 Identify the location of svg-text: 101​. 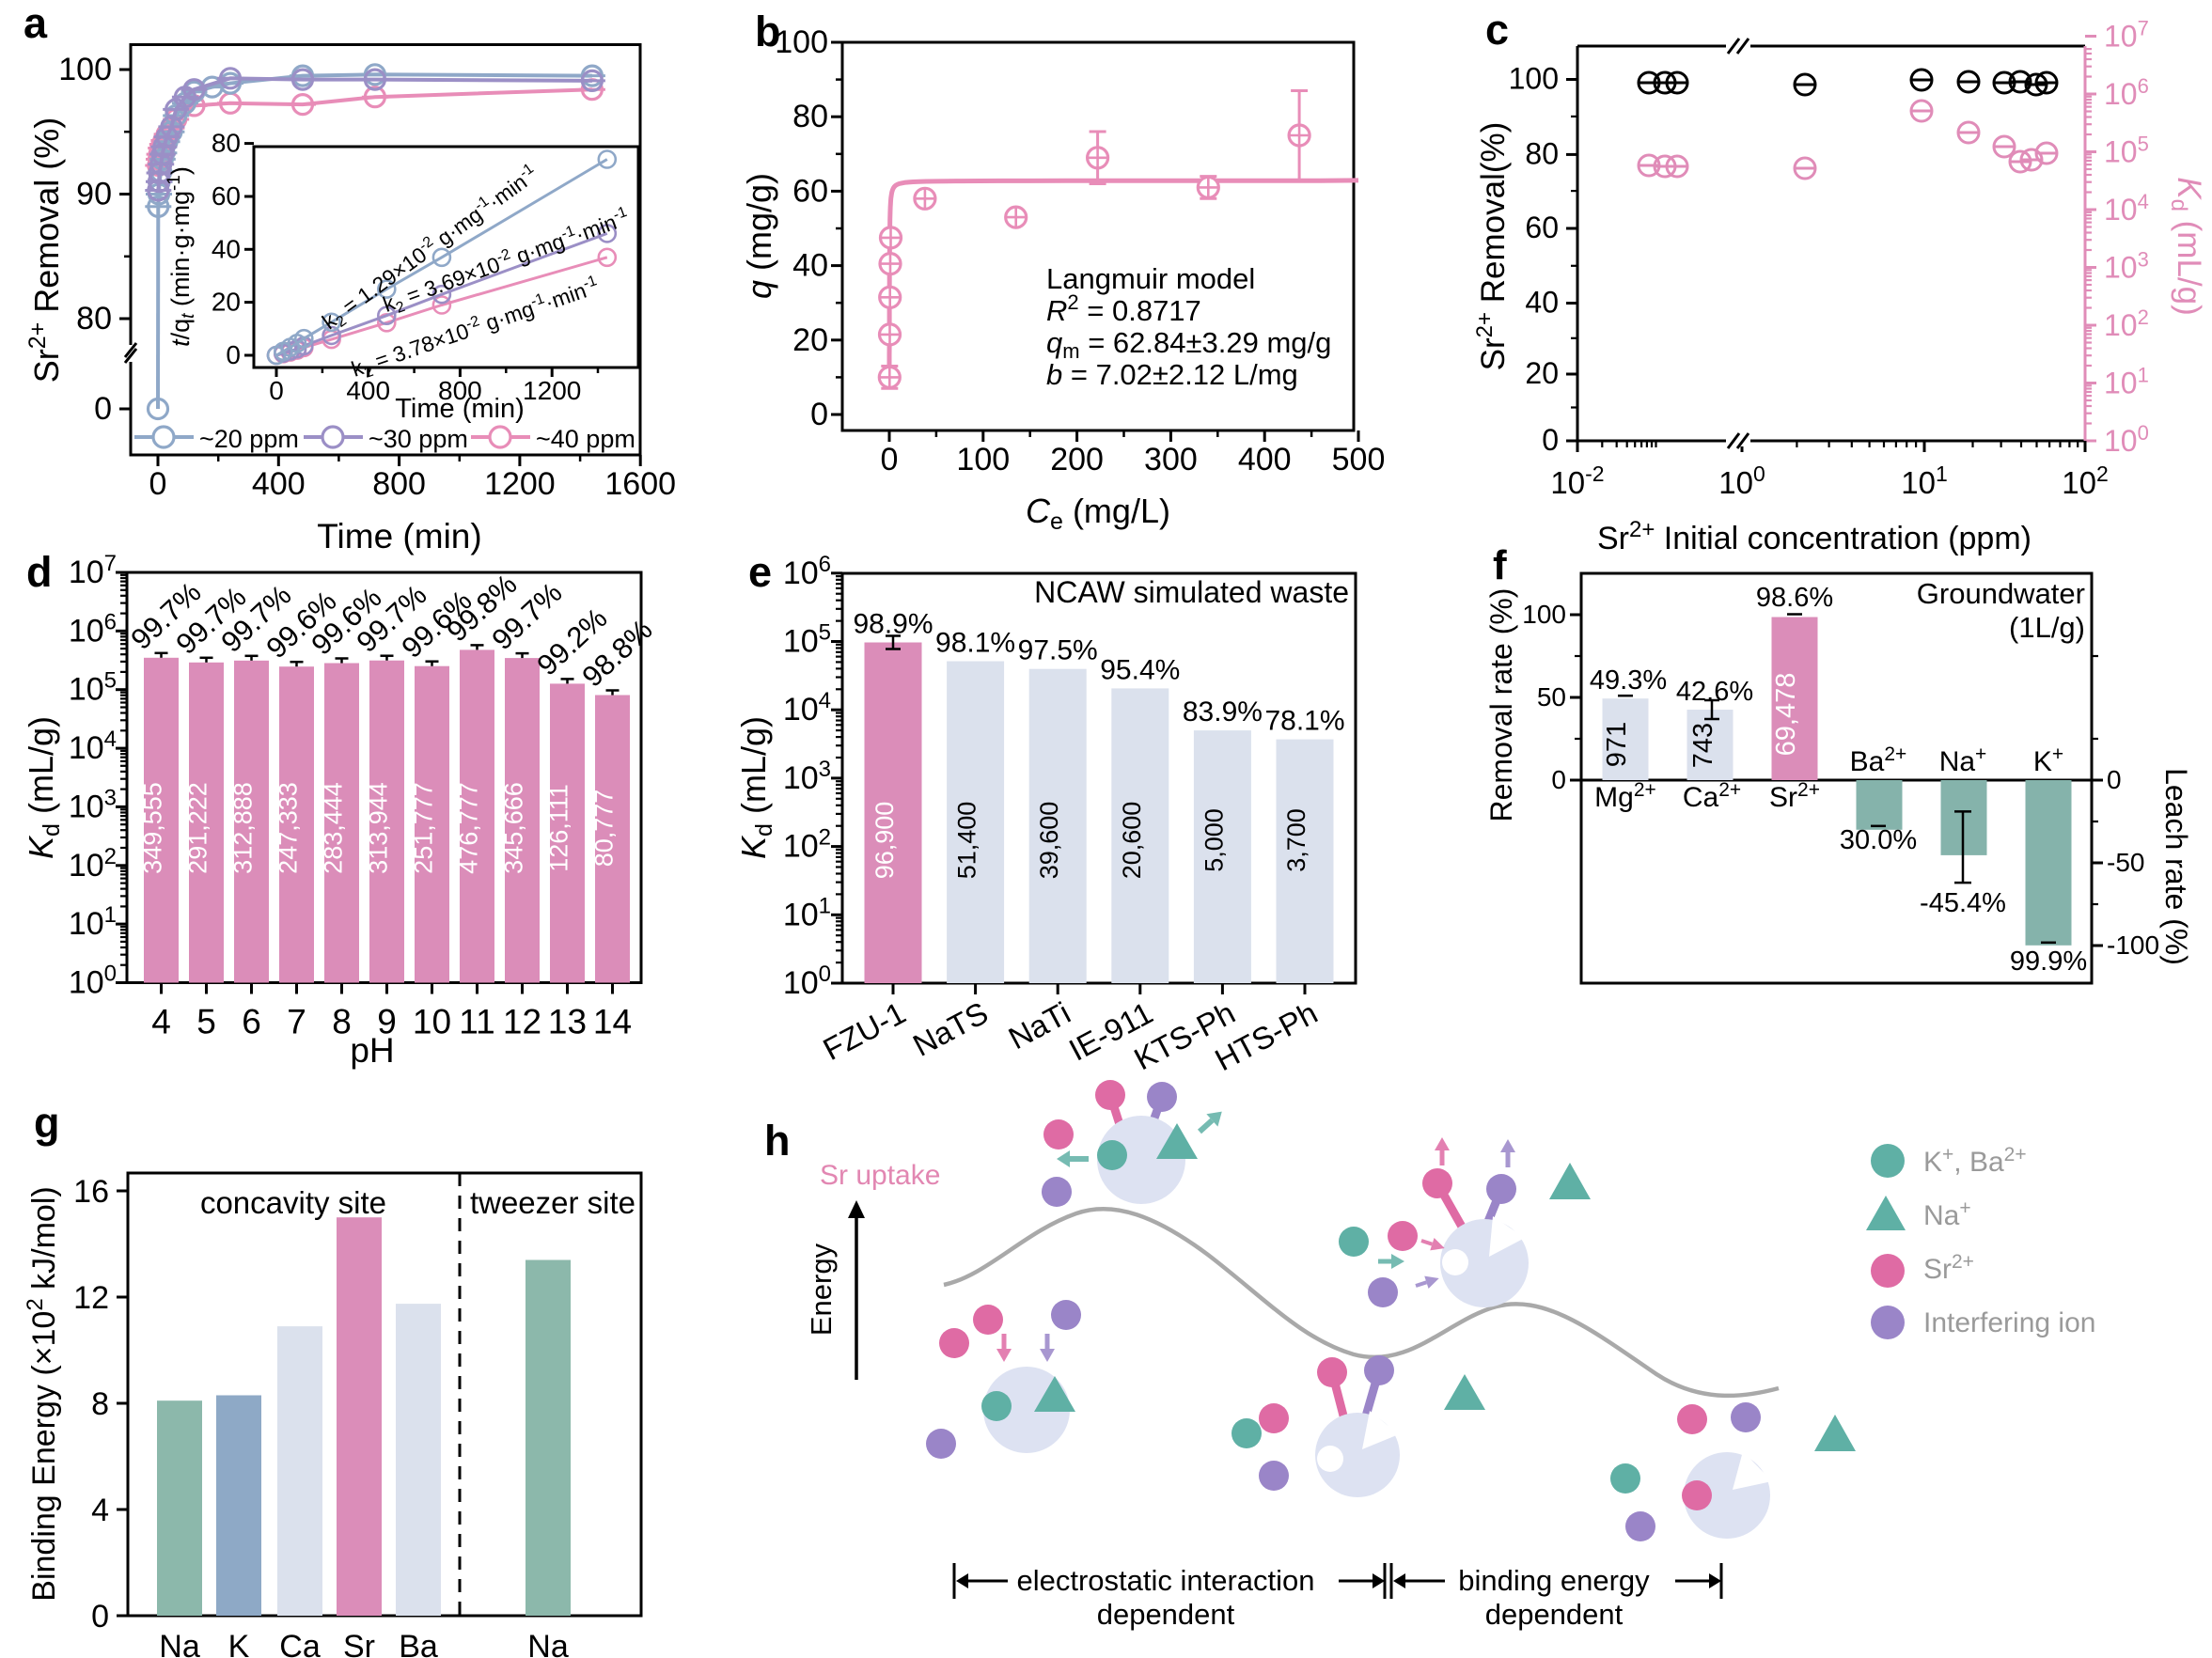
(807, 913).